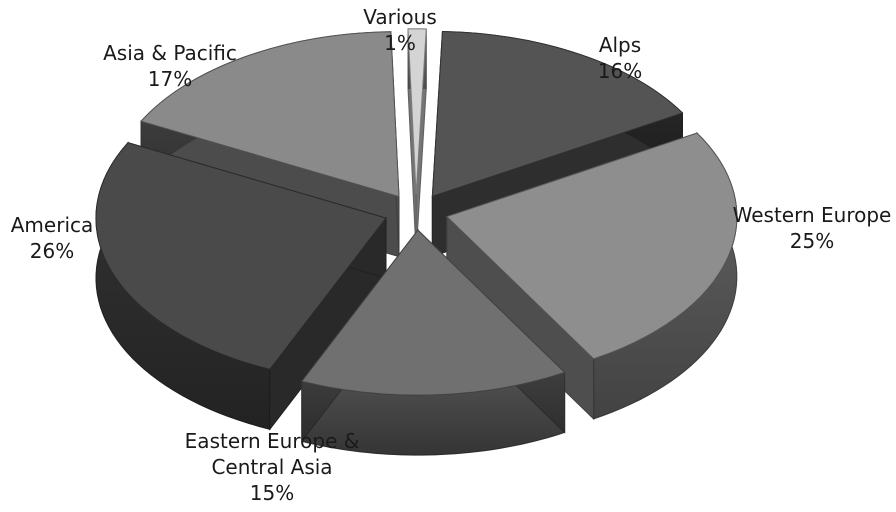 This screenshot has width=896, height=512. Describe the element at coordinates (400, 30) in the screenshot. I see `slice-label-various: Various 1%` at that location.